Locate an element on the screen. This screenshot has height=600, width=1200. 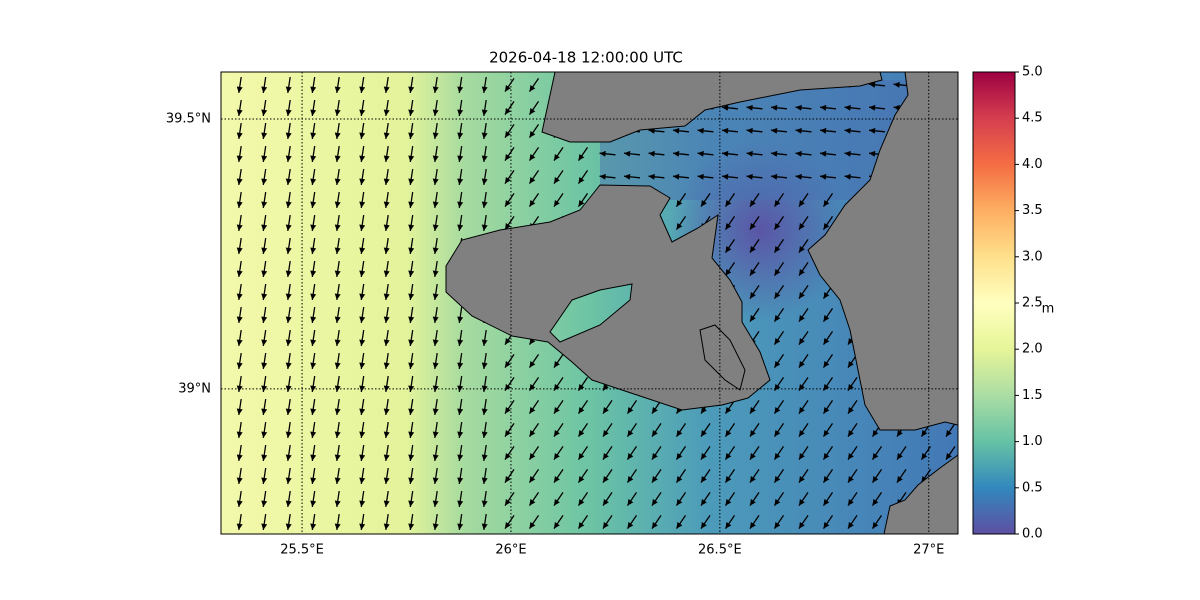
colorbar-tick-label: 3.0 is located at coordinates (1032, 256).